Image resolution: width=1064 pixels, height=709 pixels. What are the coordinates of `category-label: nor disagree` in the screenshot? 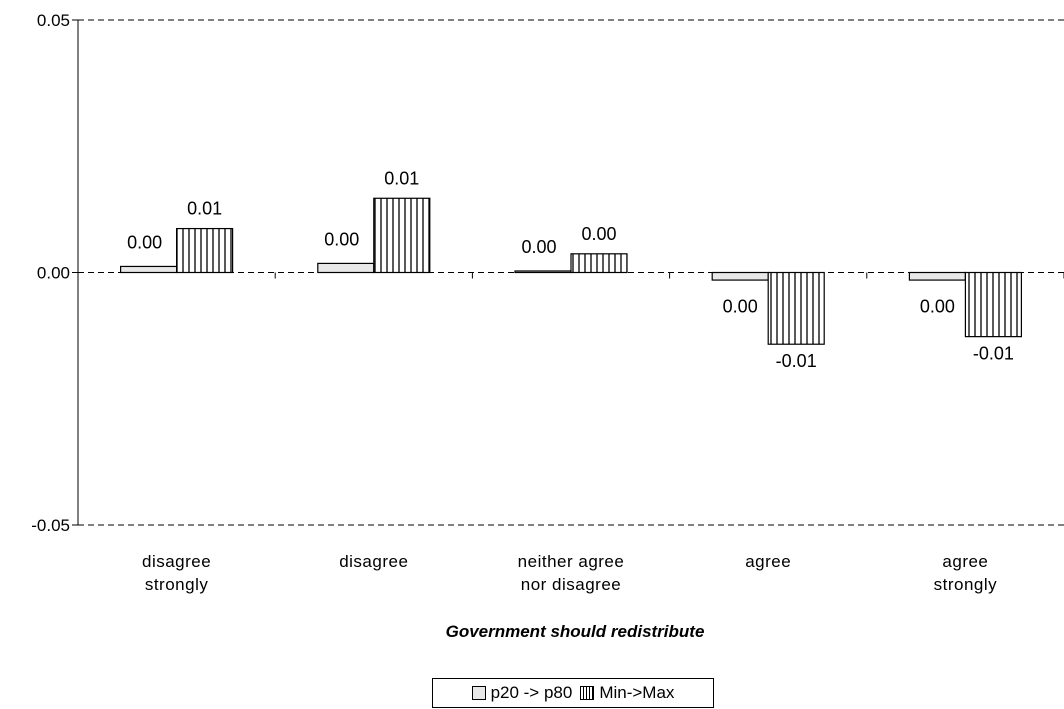 It's located at (571, 584).